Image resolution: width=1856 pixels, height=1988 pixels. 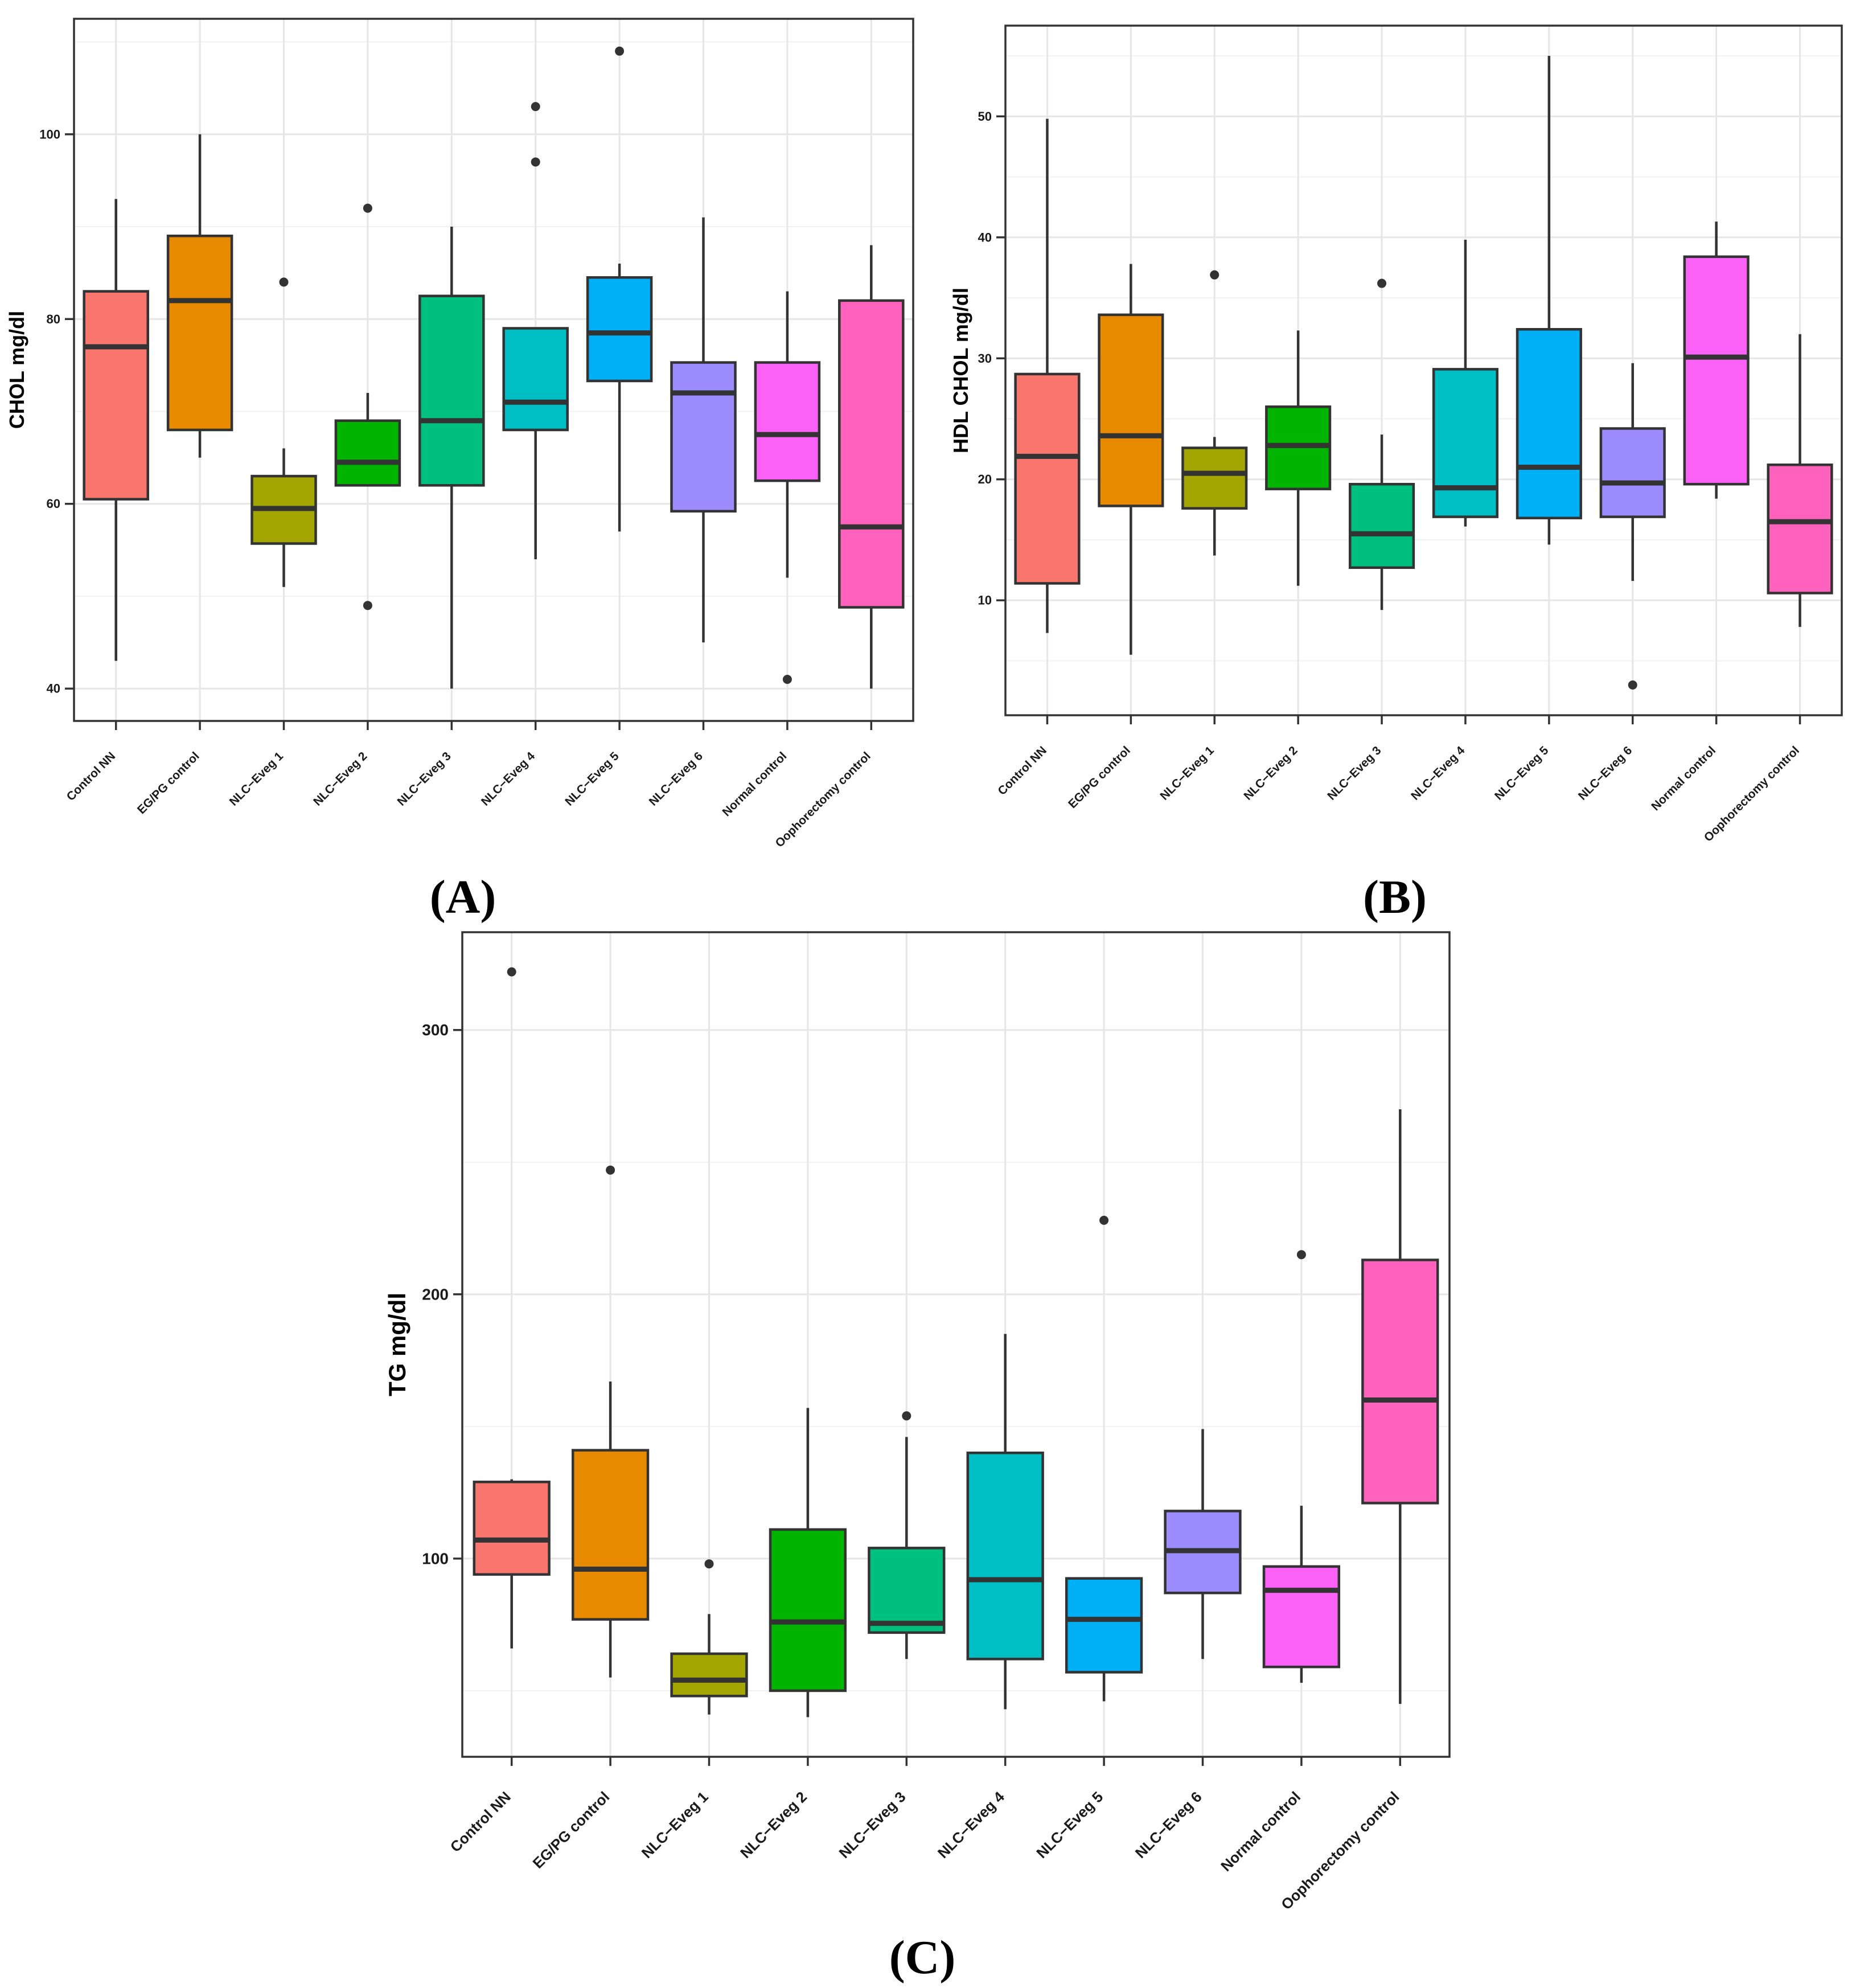 What do you see at coordinates (960, 370) in the screenshot?
I see `y-axis-title: HDL CHOL mg/dl` at bounding box center [960, 370].